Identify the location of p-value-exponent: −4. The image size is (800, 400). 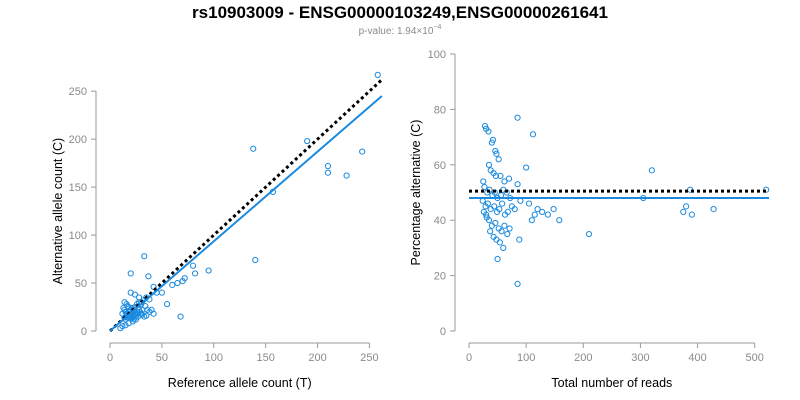
(437, 27).